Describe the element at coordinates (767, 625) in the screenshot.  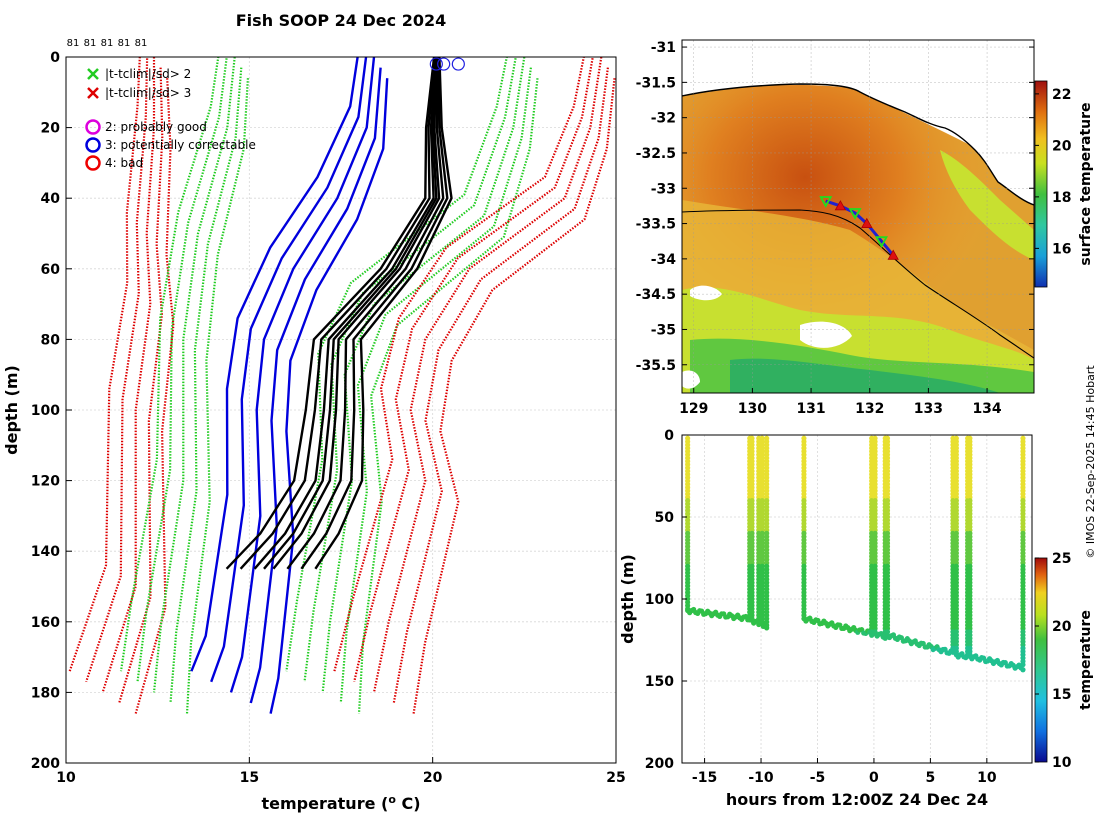
I see `ascent-point` at that location.